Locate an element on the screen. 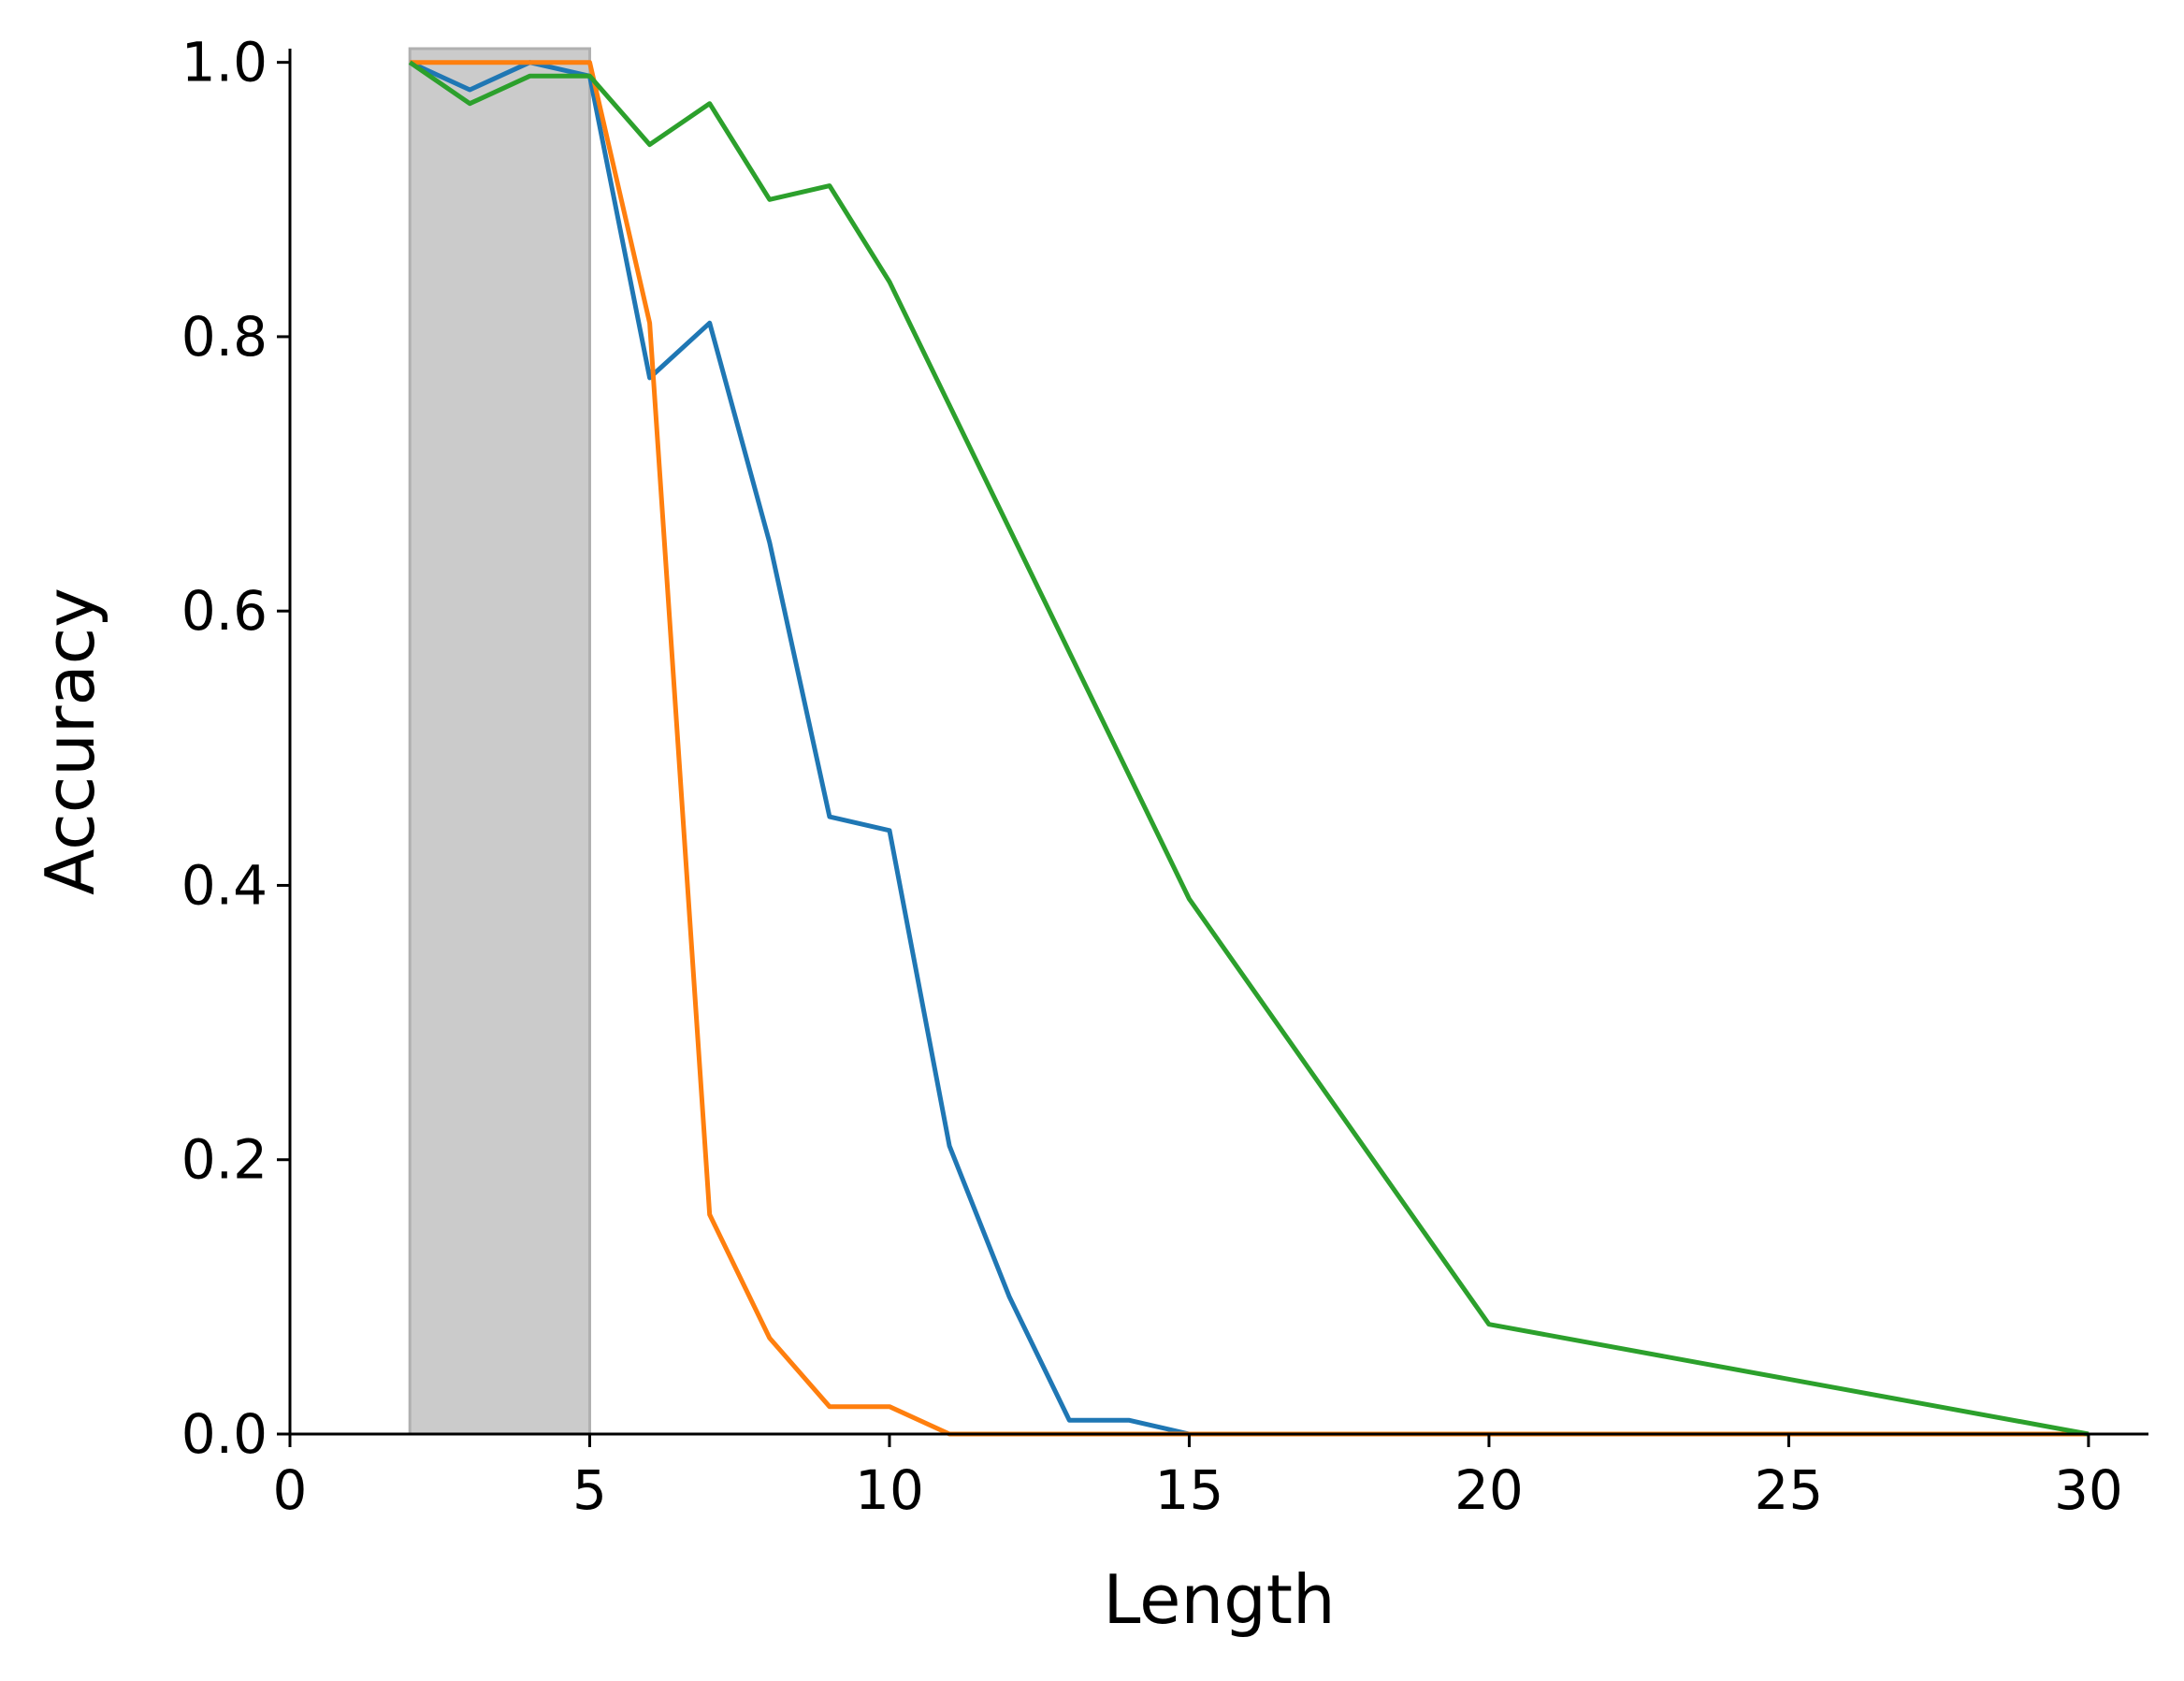  x-tick-label: 5 is located at coordinates (589, 1490).